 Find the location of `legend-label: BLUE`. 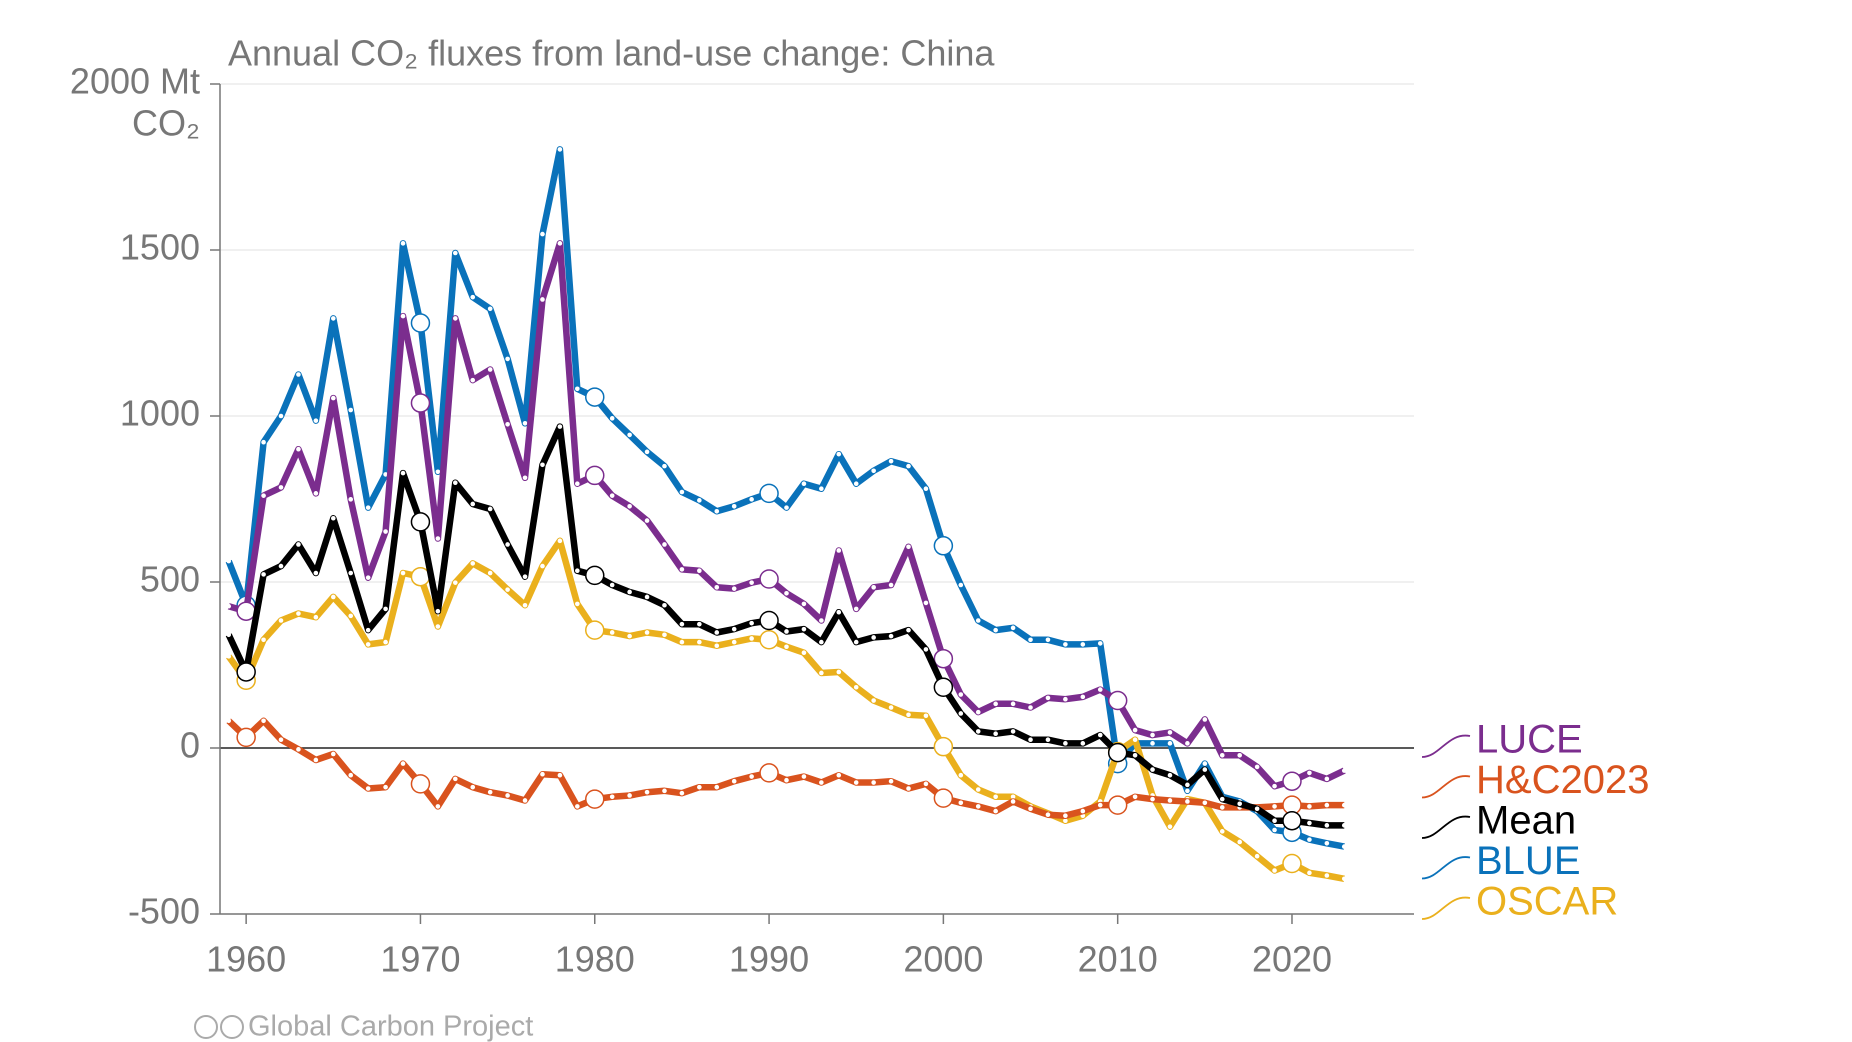

legend-label: BLUE is located at coordinates (1528, 861).